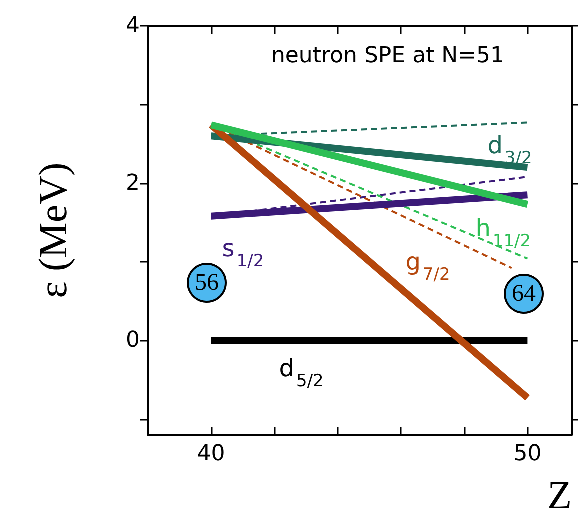 Image resolution: width=578 pixels, height=523 pixels. I want to click on y-tick-label: 0, so click(133, 341).